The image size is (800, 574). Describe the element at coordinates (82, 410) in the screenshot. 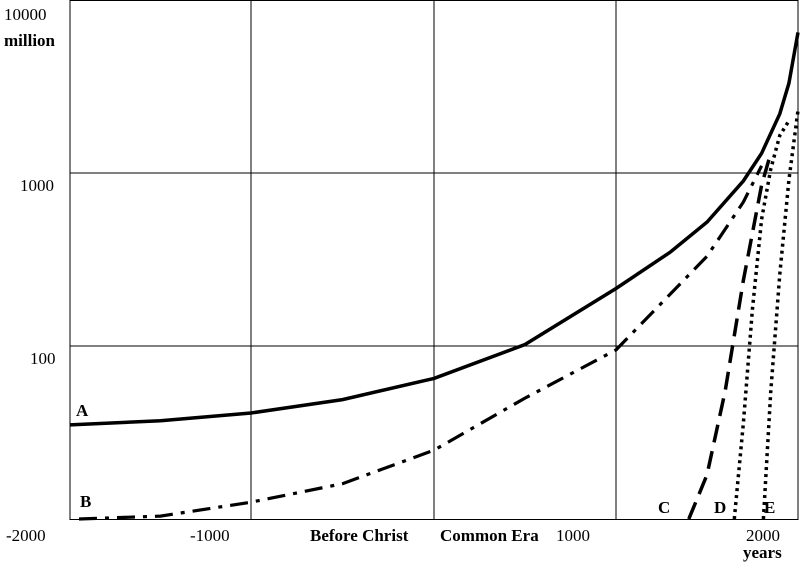

I see `series-label-a: A` at that location.